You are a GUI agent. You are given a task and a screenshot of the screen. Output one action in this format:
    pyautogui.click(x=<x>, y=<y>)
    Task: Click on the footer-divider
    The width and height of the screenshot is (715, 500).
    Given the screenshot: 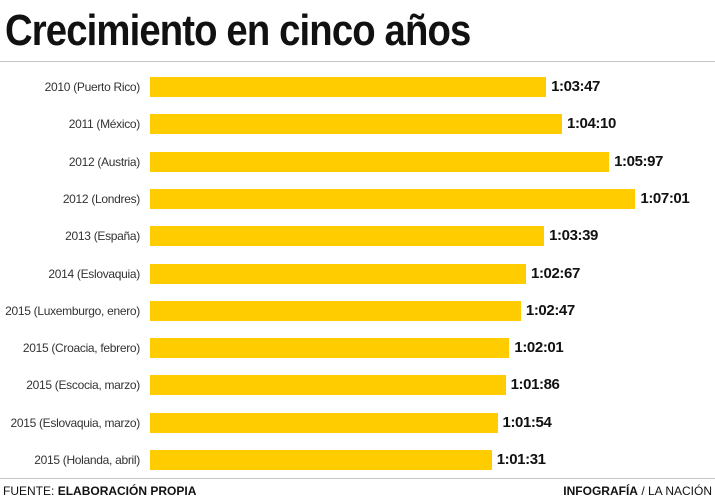 What is the action you would take?
    pyautogui.click(x=357, y=478)
    